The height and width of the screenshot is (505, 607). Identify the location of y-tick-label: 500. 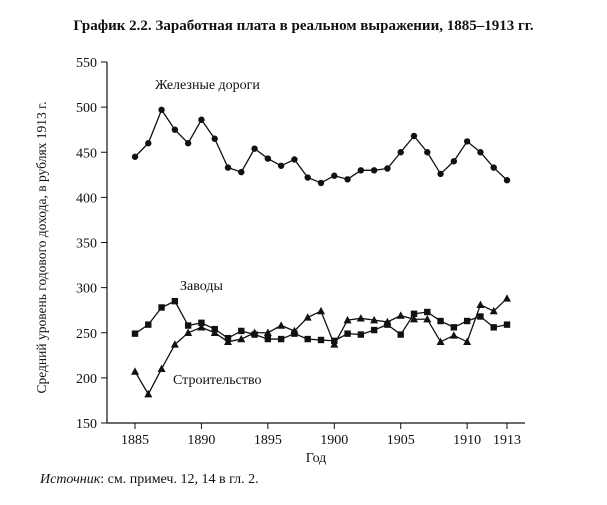
(86, 108).